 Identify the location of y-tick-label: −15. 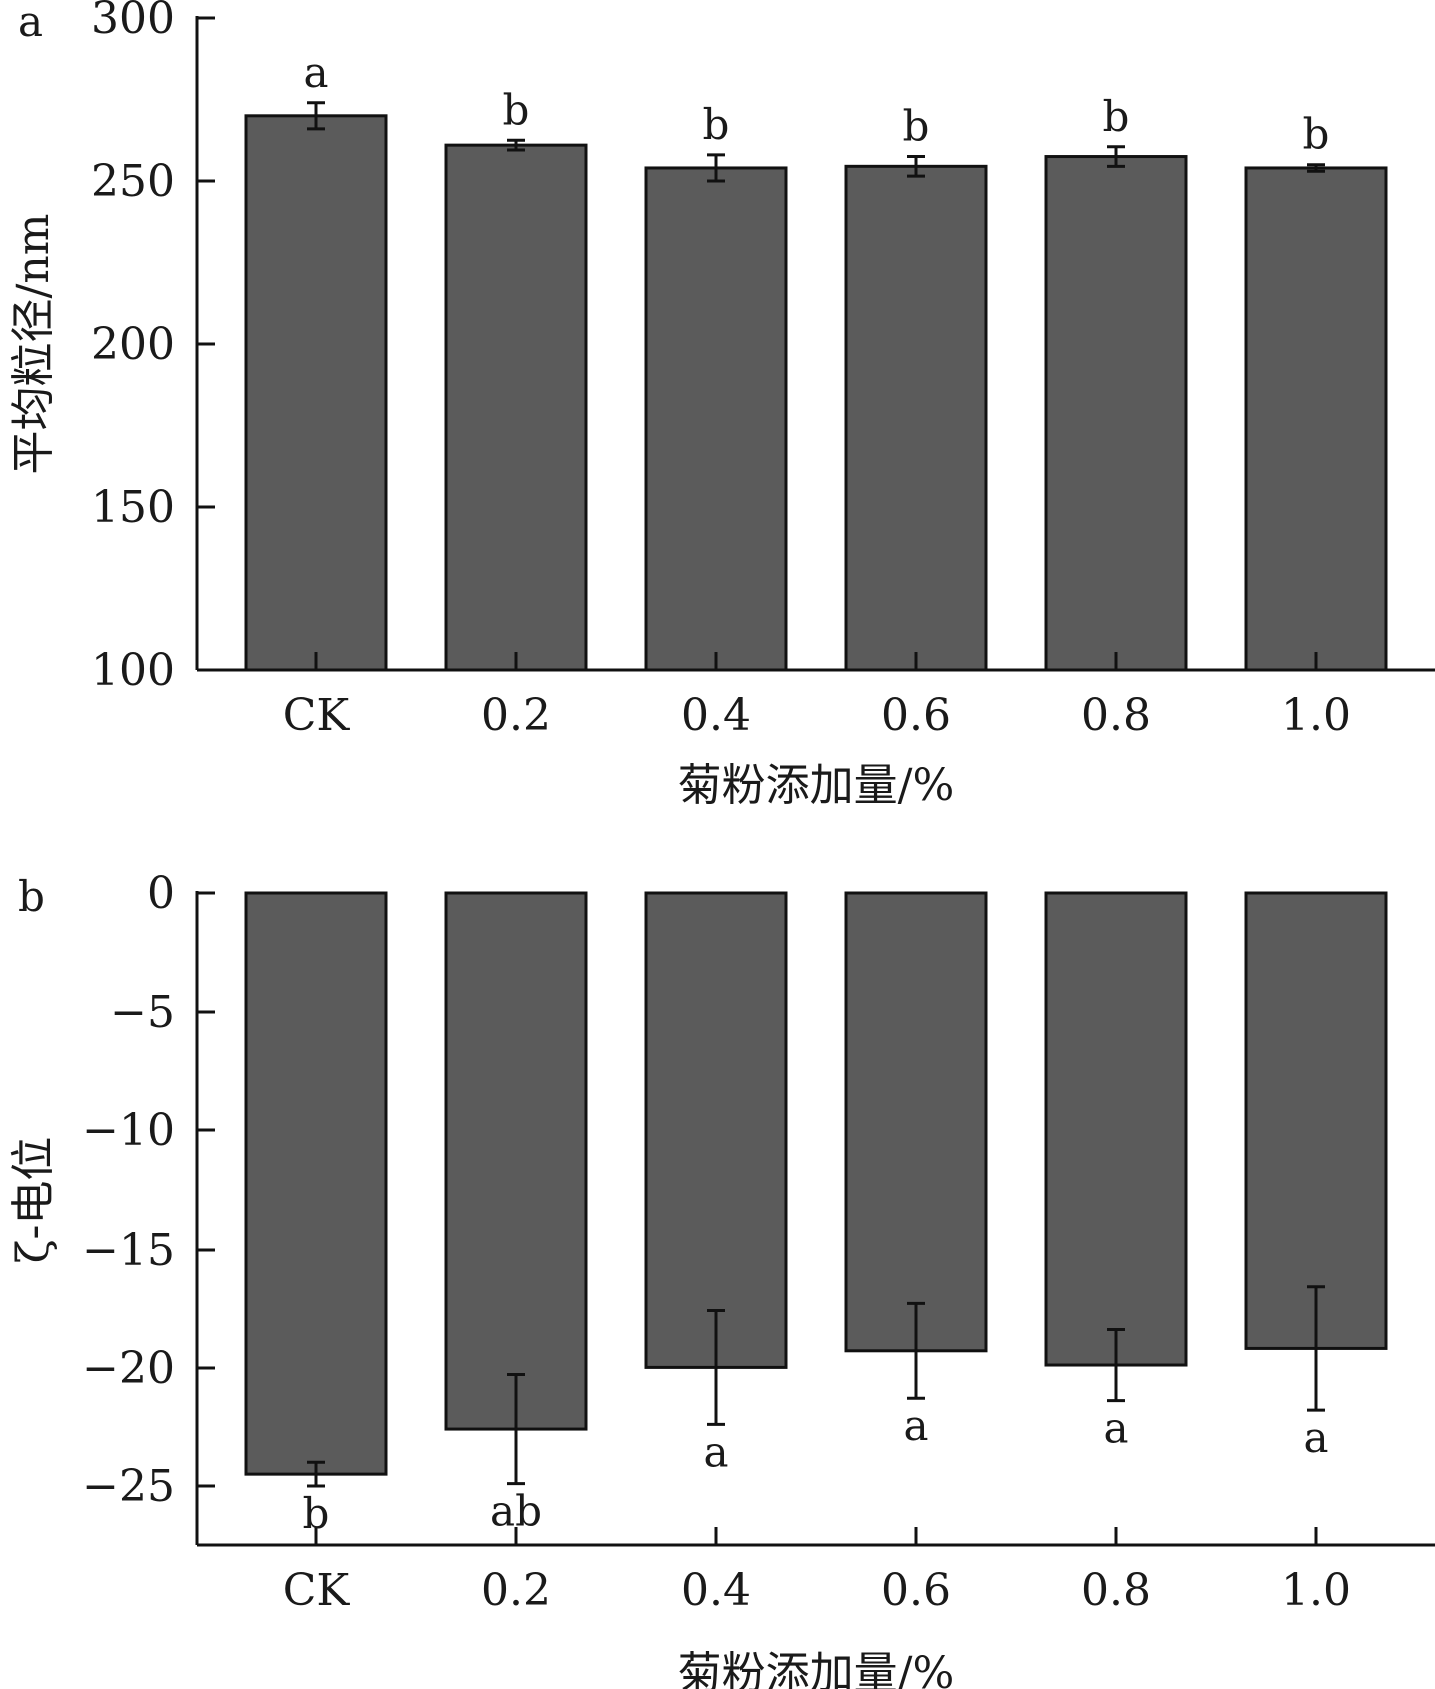
(128, 1250).